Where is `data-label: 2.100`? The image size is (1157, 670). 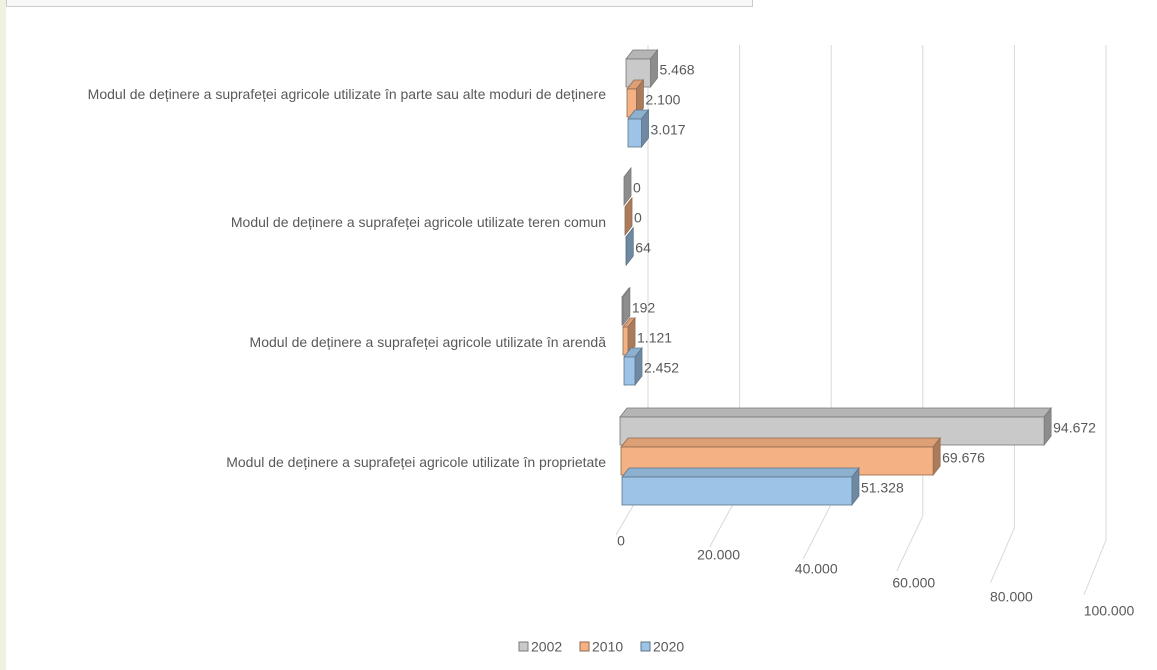
data-label: 2.100 is located at coordinates (662, 100).